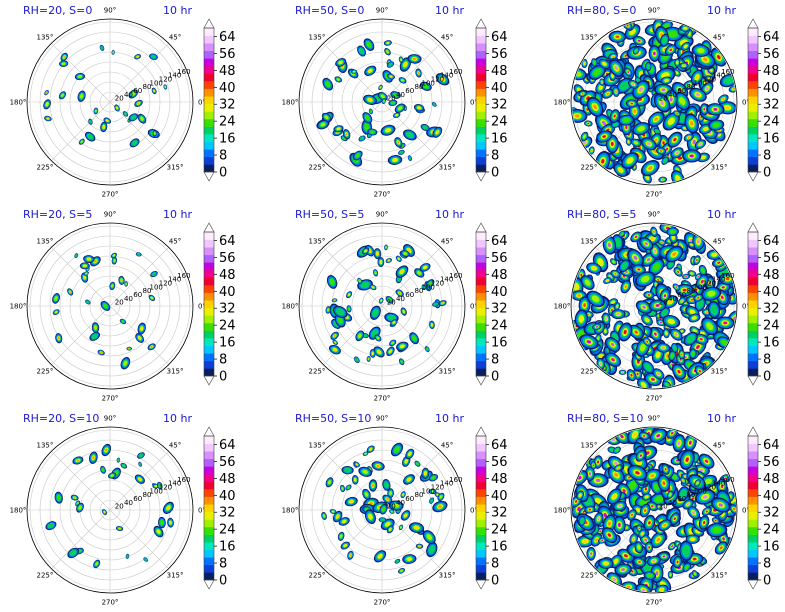 This screenshot has height=612, width=785. I want to click on panel-title: RH=50, S=0, so click(329, 10).